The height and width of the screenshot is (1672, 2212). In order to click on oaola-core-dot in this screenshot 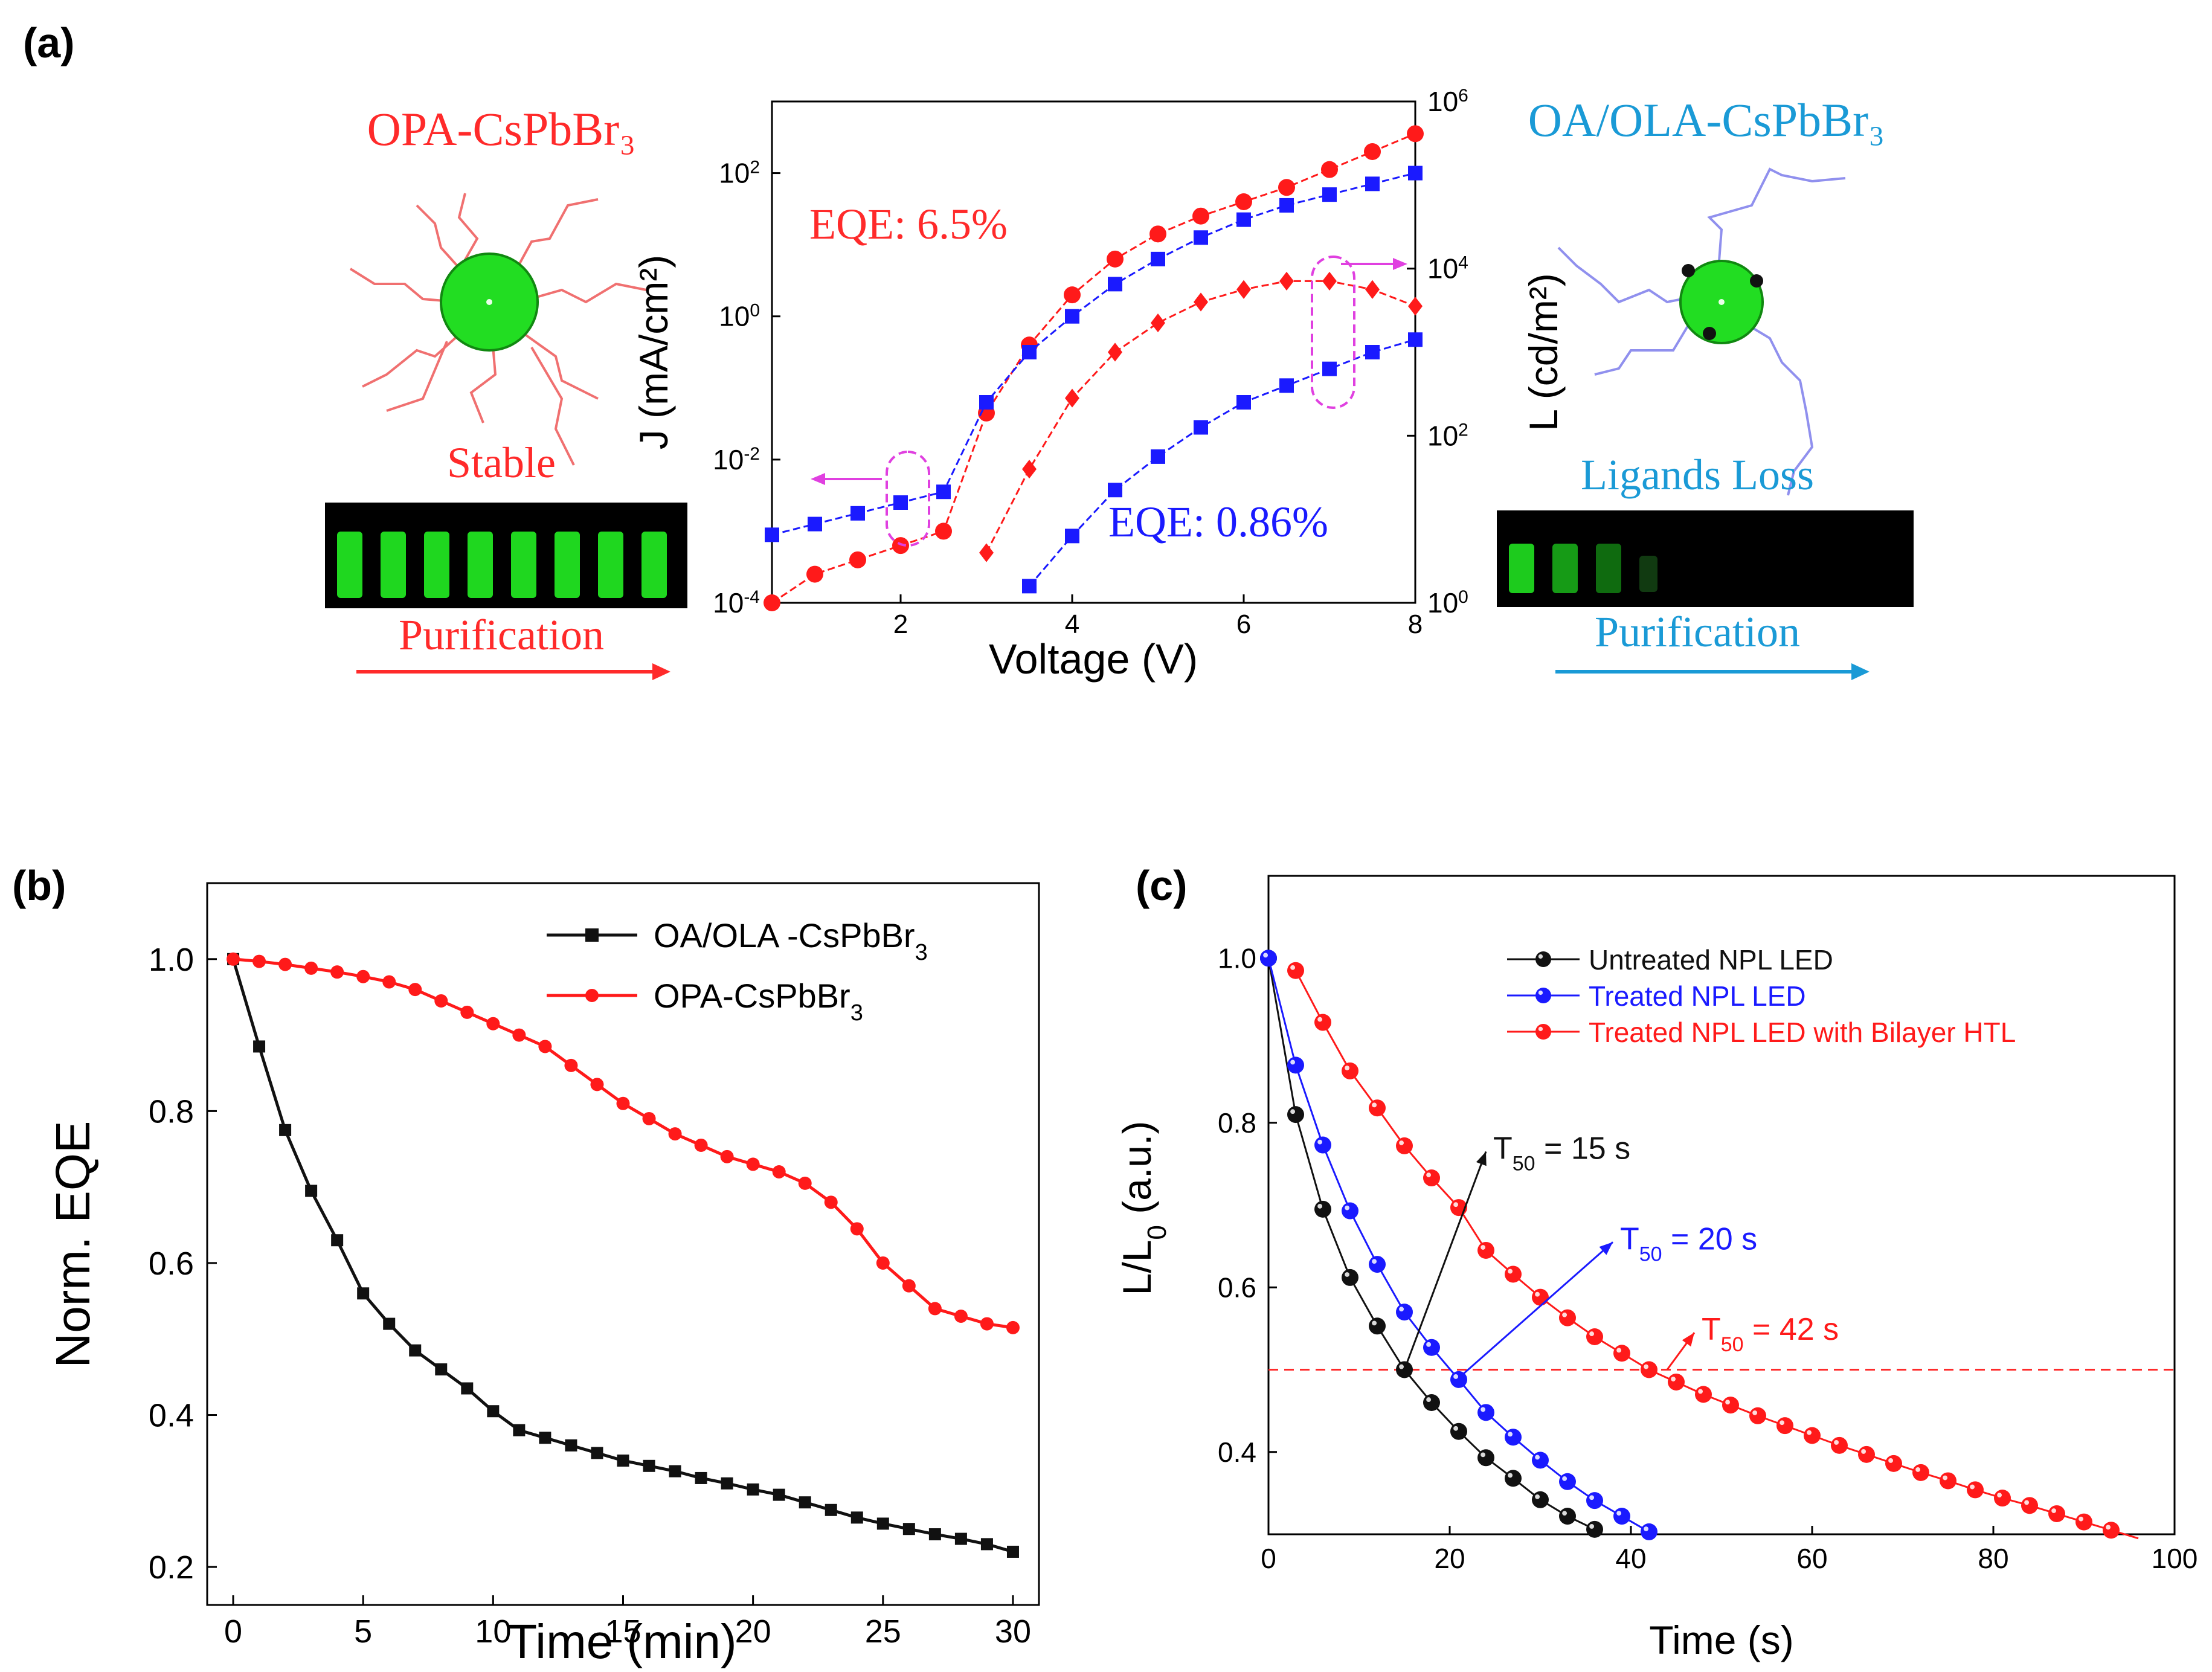, I will do `click(1721, 302)`.